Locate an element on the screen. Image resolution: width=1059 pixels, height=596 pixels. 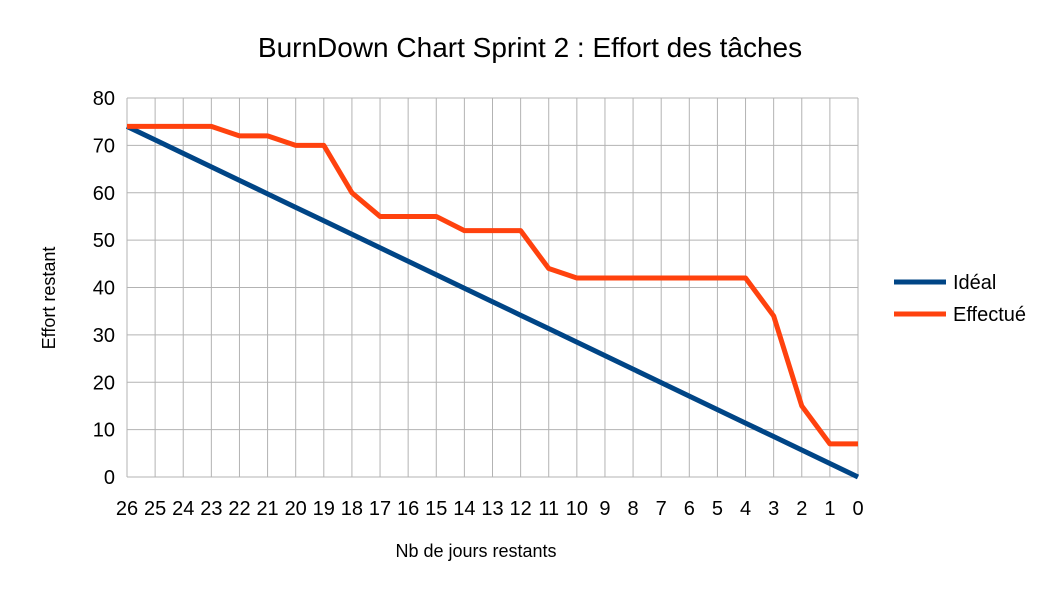
x-tick-label: 12 is located at coordinates (520, 509).